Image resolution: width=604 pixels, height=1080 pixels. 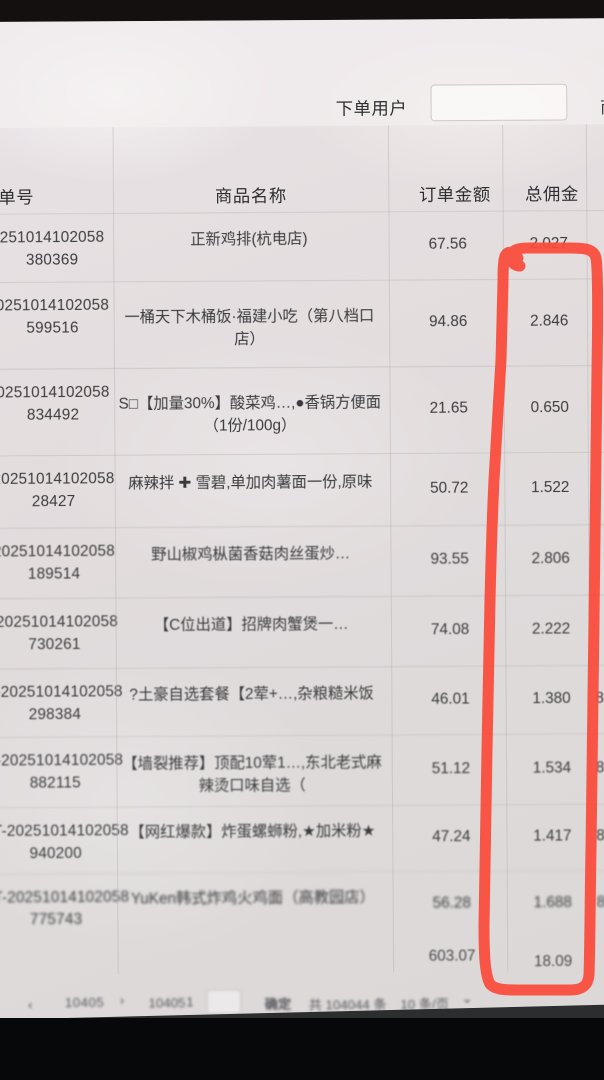 I want to click on cell-total-commission: 2.027, so click(x=548, y=243).